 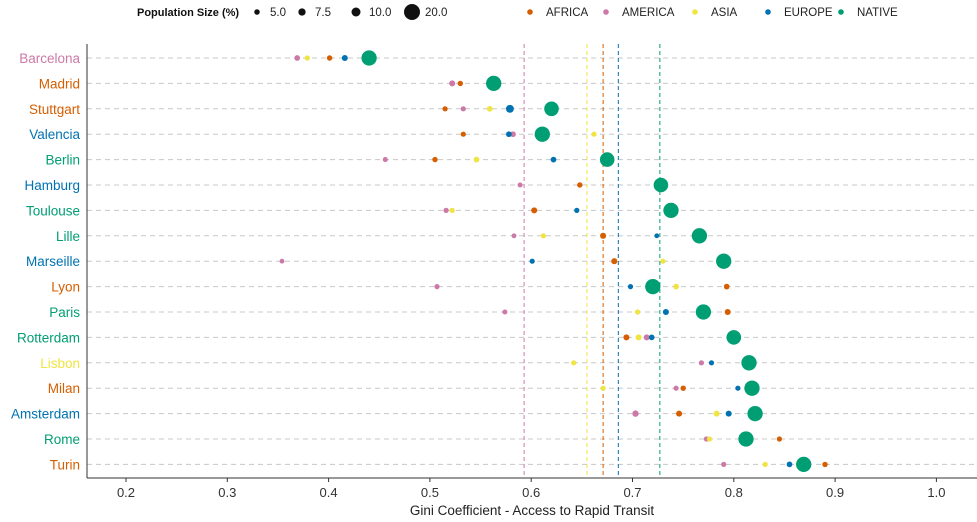 What do you see at coordinates (703, 312) in the screenshot?
I see `point-paris-native` at bounding box center [703, 312].